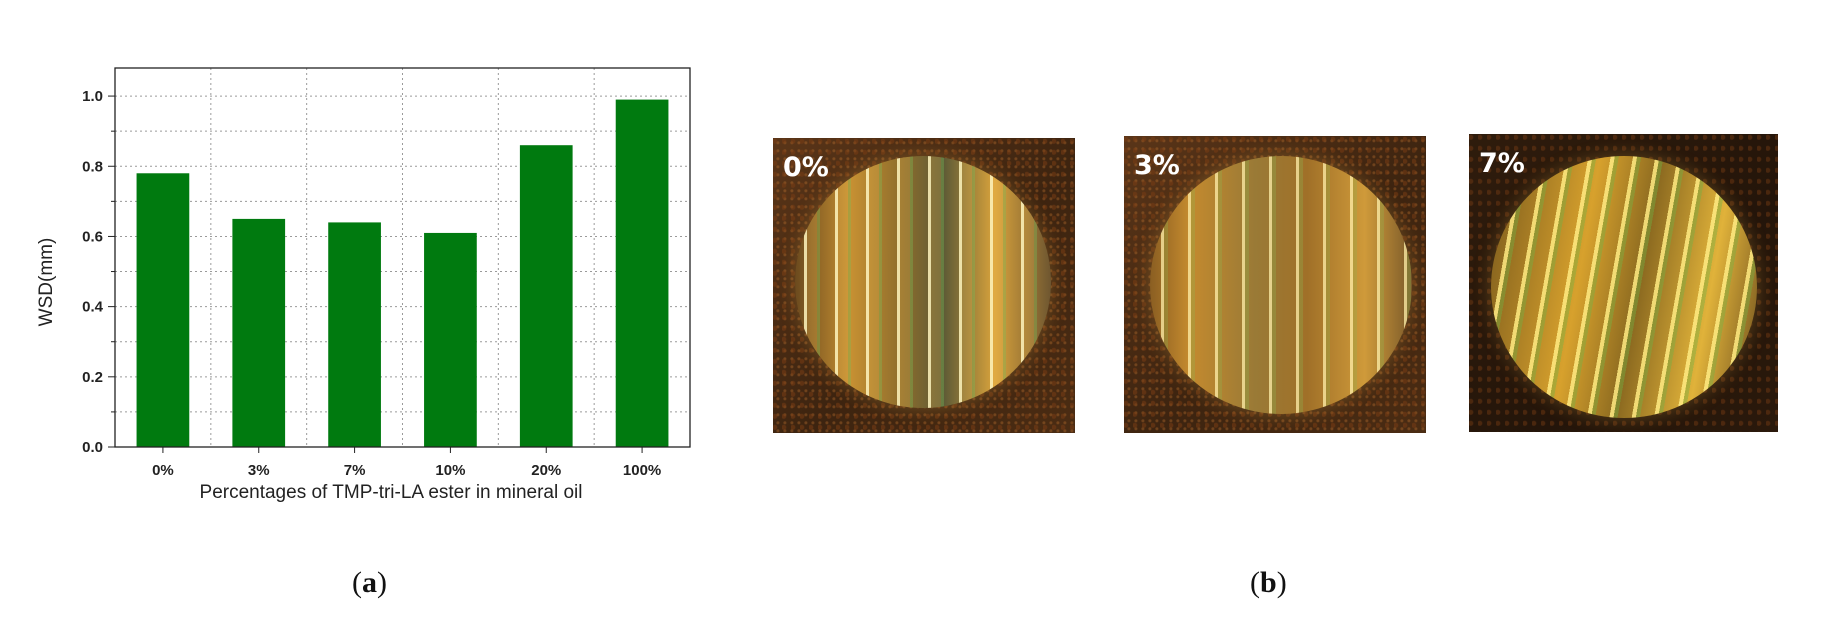  What do you see at coordinates (92, 236) in the screenshot?
I see `y-tick-label: 0.6` at bounding box center [92, 236].